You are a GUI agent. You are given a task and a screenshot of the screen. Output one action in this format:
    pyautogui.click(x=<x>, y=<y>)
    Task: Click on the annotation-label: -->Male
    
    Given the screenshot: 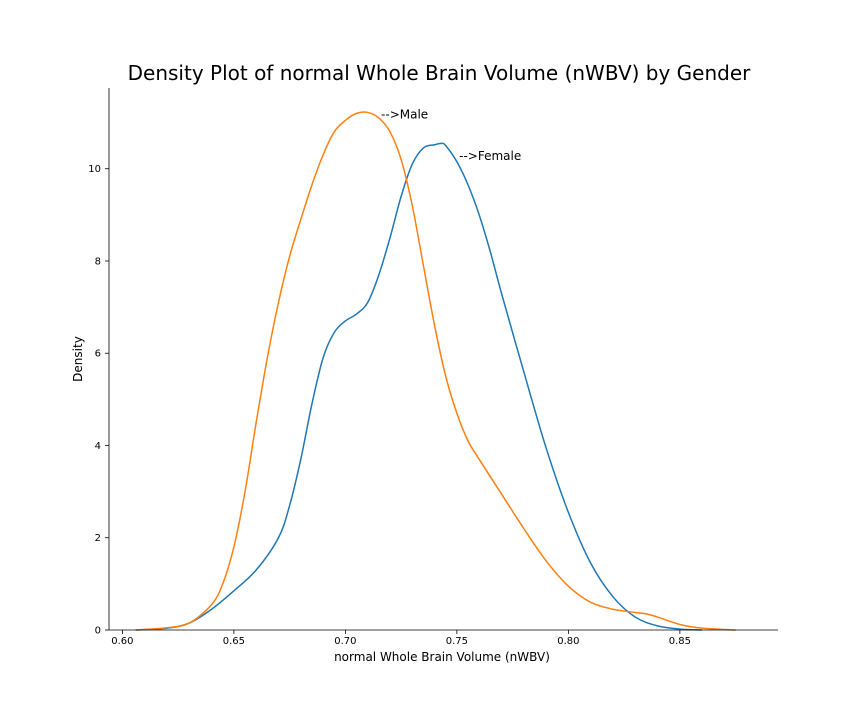 What is the action you would take?
    pyautogui.click(x=404, y=114)
    